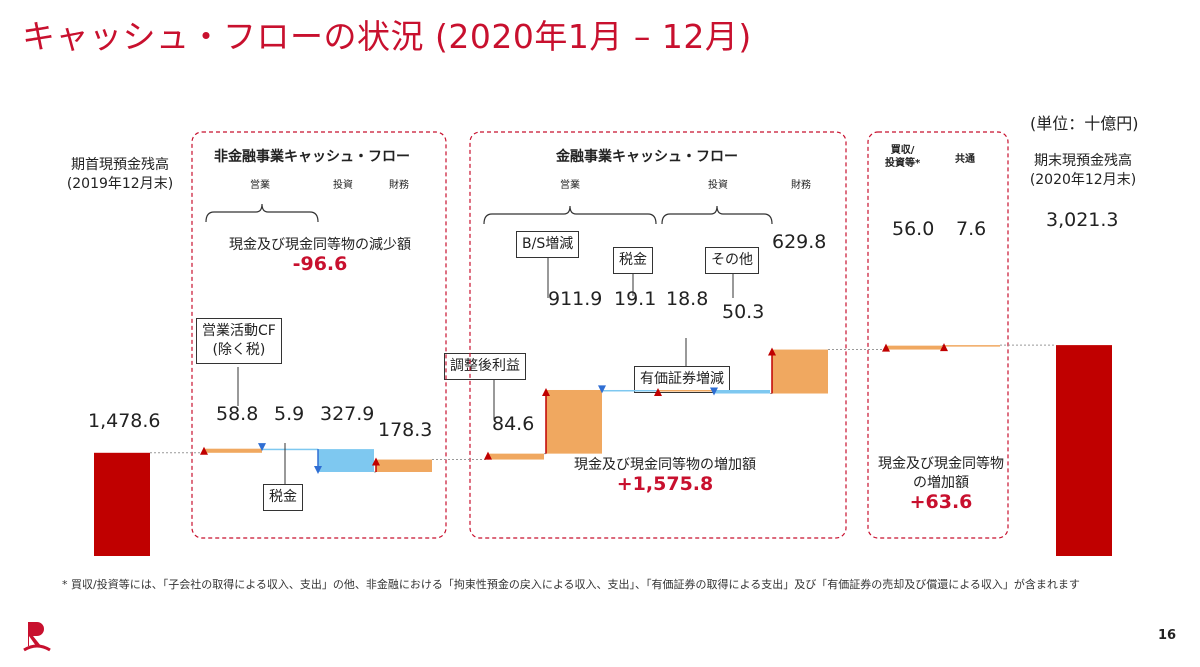 This screenshot has height=667, width=1200. Describe the element at coordinates (1084, 123) in the screenshot. I see `unit-label: (単位：十億円)` at that location.